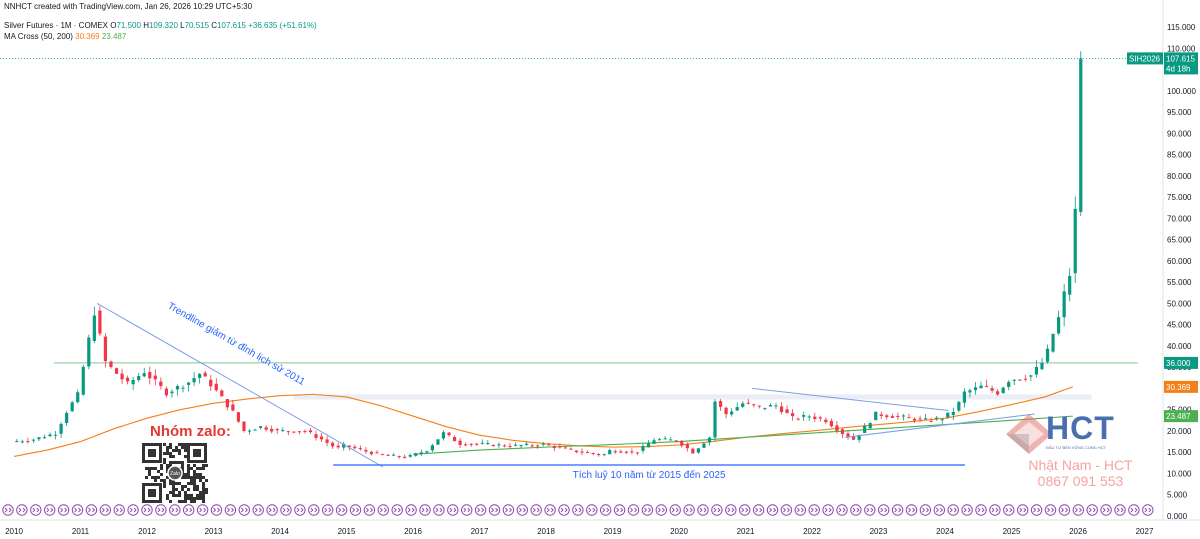  I want to click on ma200-value: 23.487, so click(114, 36).